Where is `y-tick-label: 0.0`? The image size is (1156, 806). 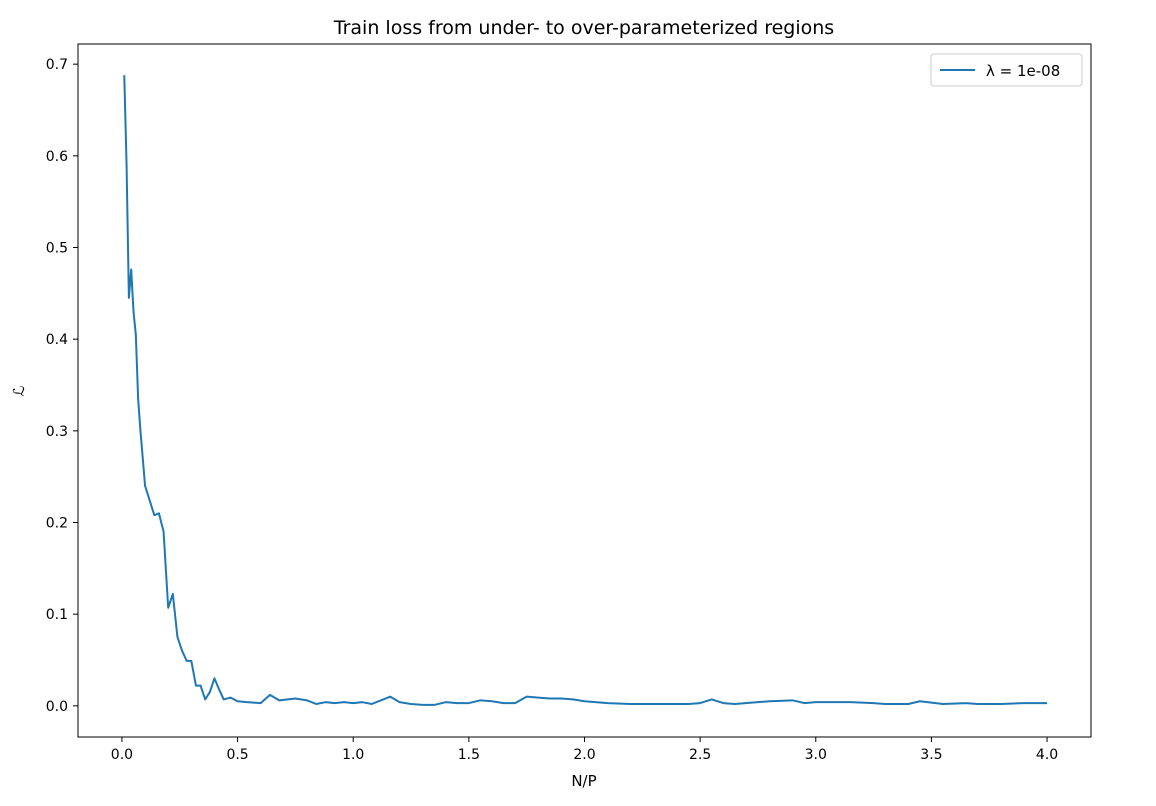
y-tick-label: 0.0 is located at coordinates (57, 707).